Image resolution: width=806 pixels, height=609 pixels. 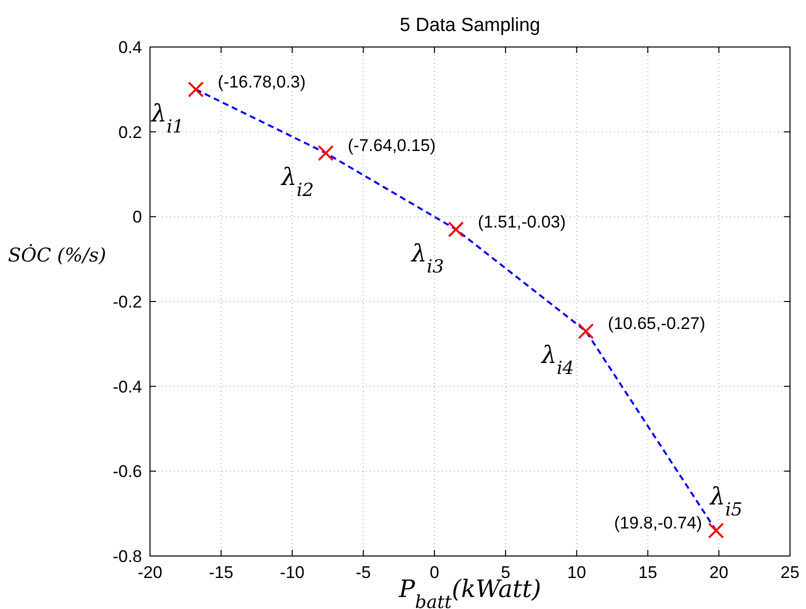 What do you see at coordinates (658, 523) in the screenshot?
I see `annotation: (19.8,-0.74)` at bounding box center [658, 523].